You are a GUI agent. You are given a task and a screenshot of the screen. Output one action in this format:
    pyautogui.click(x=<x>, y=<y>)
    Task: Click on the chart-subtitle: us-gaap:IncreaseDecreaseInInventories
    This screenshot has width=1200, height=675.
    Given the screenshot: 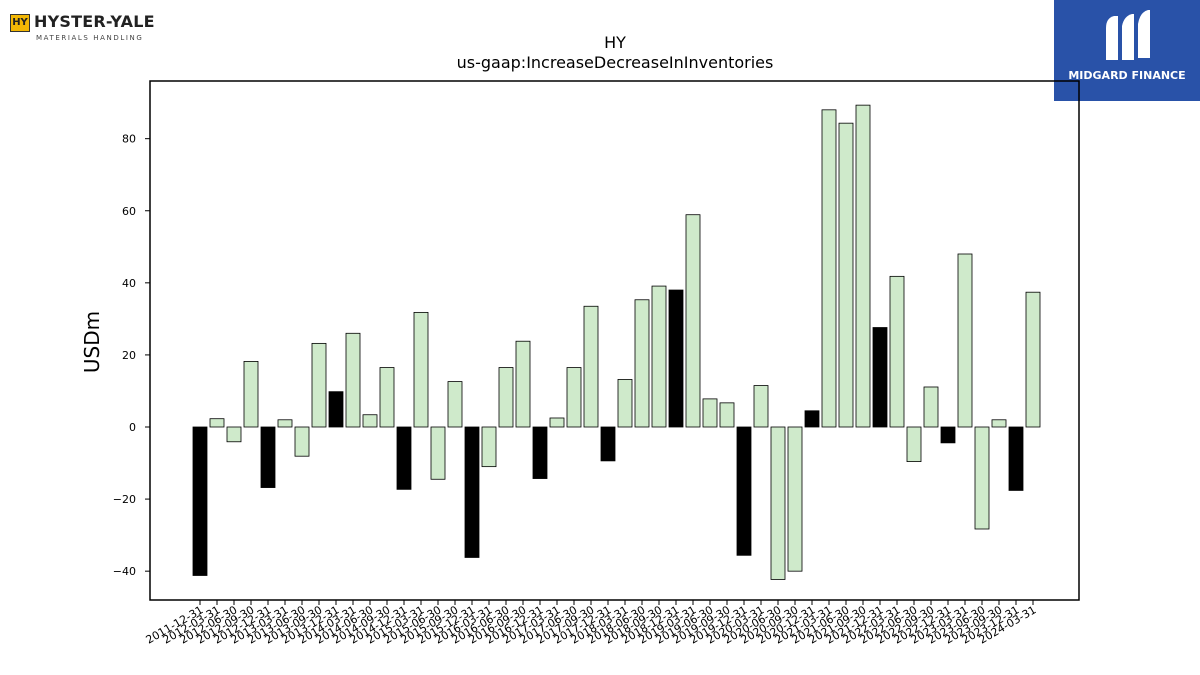 What is the action you would take?
    pyautogui.click(x=615, y=62)
    